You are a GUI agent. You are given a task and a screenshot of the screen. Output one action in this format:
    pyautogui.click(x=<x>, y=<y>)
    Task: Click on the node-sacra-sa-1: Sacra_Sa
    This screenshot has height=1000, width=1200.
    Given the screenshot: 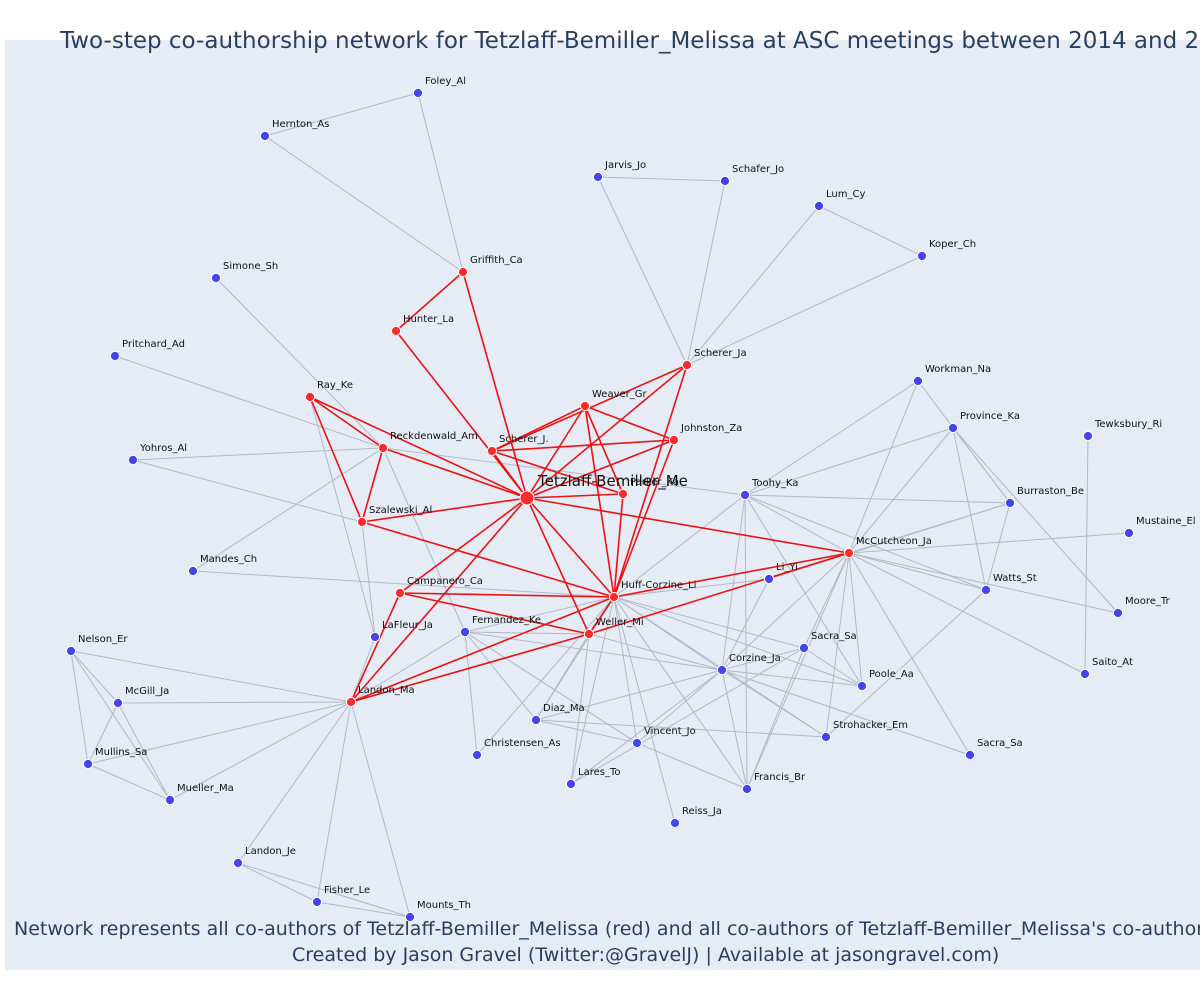 What is the action you would take?
    pyautogui.click(x=827, y=642)
    